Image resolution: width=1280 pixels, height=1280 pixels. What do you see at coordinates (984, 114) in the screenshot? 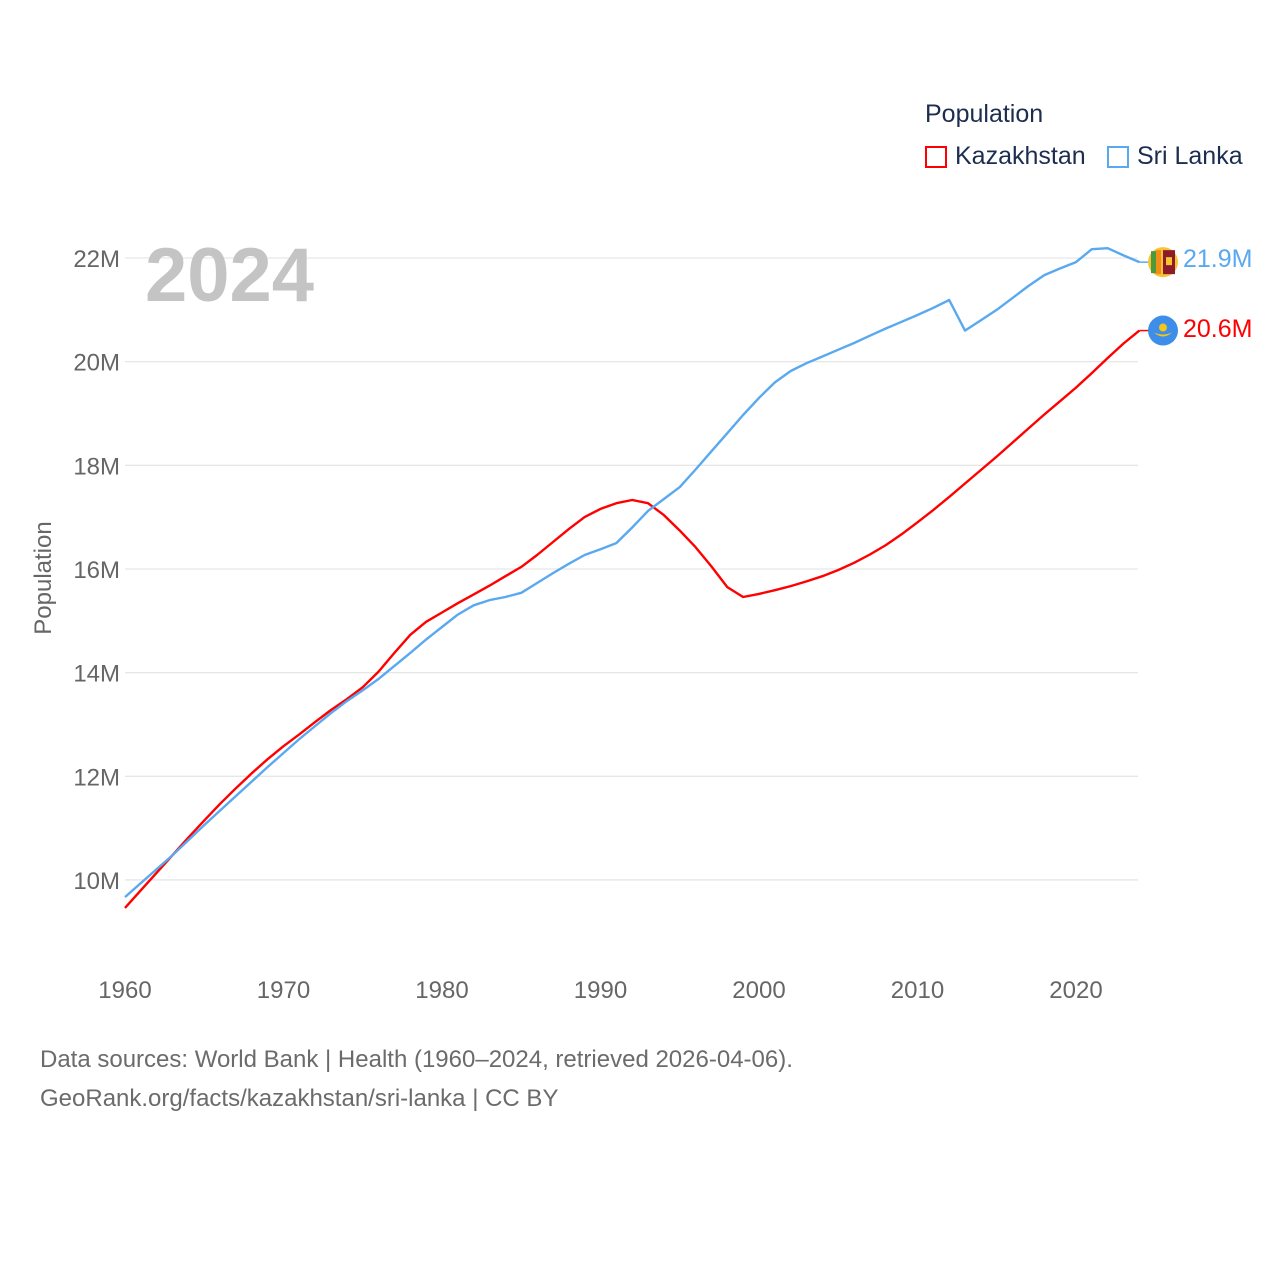
I see `legend-title: Population` at bounding box center [984, 114].